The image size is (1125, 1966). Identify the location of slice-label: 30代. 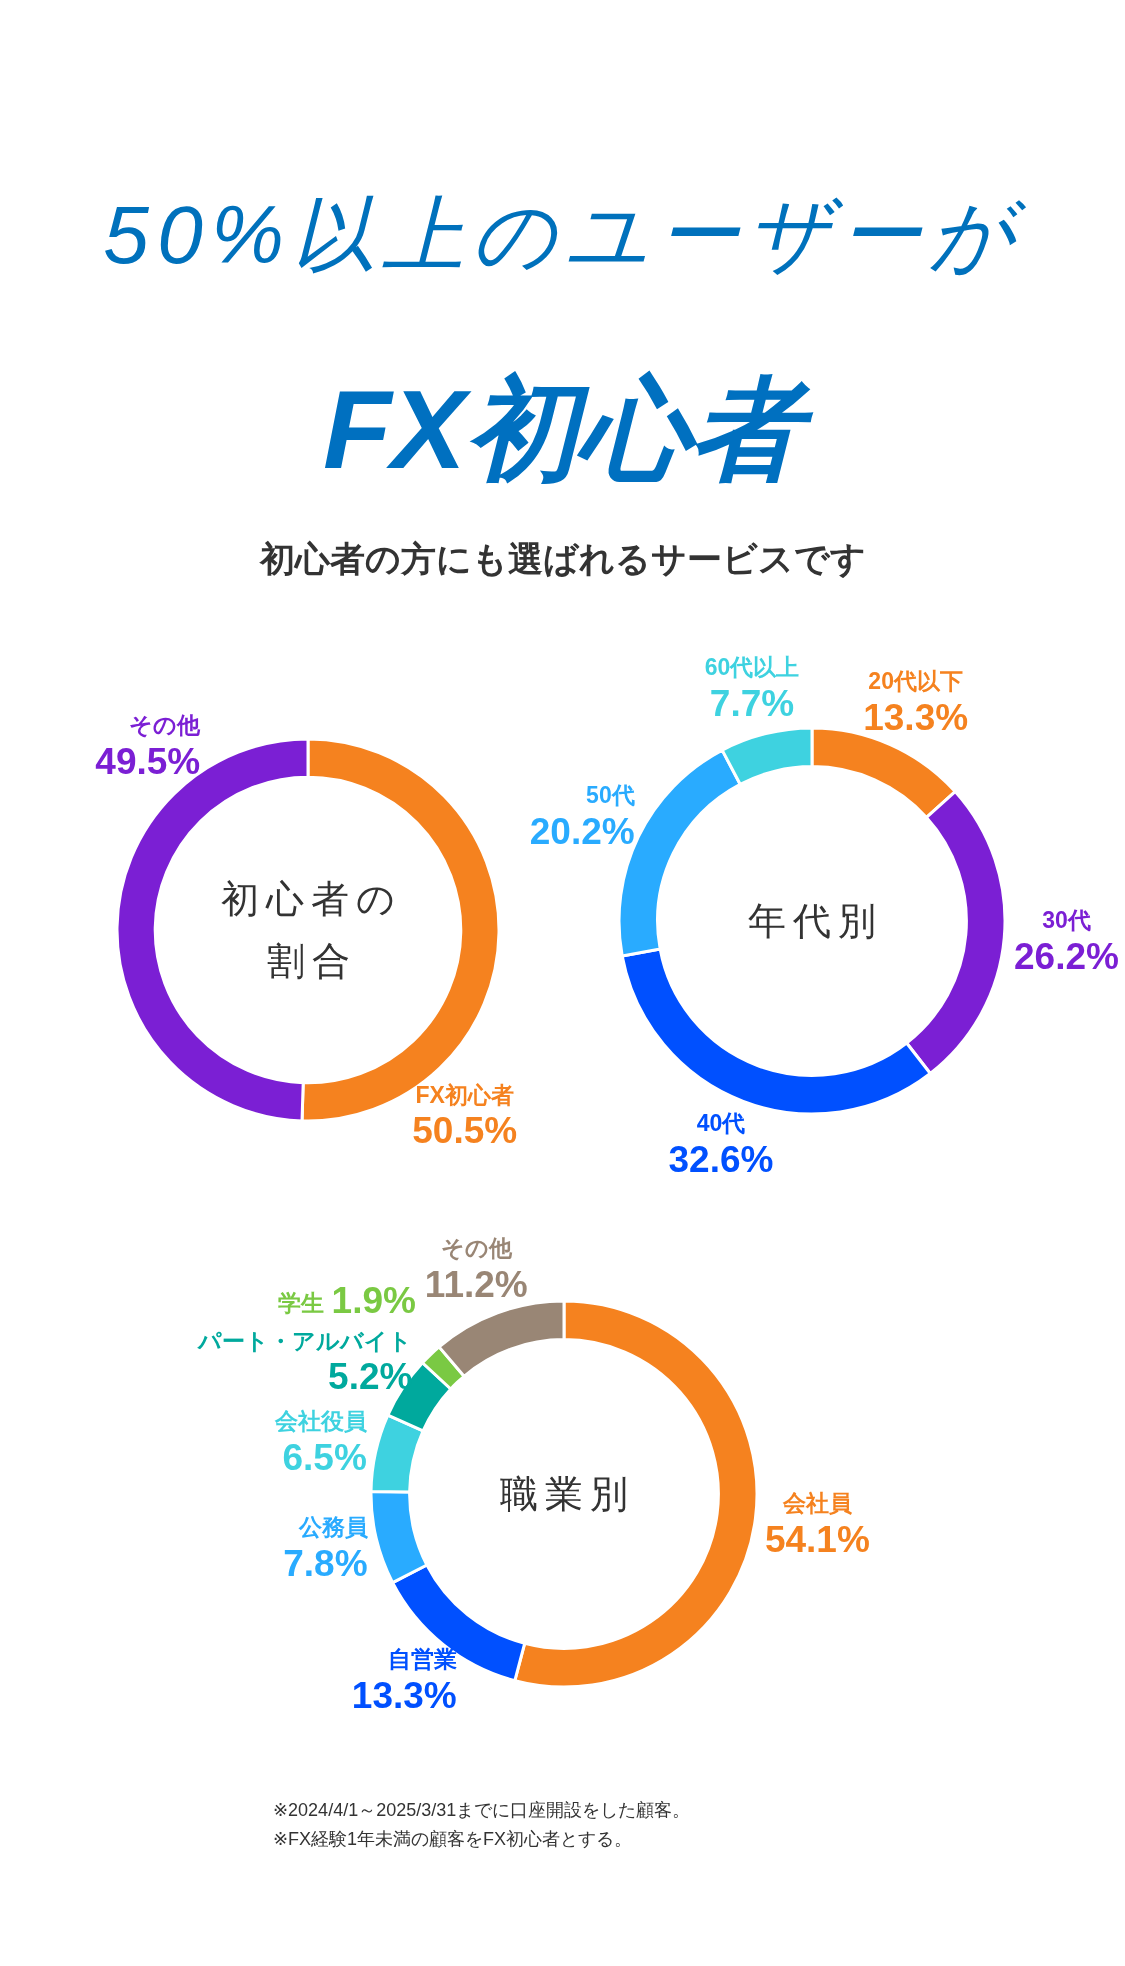
(1066, 920).